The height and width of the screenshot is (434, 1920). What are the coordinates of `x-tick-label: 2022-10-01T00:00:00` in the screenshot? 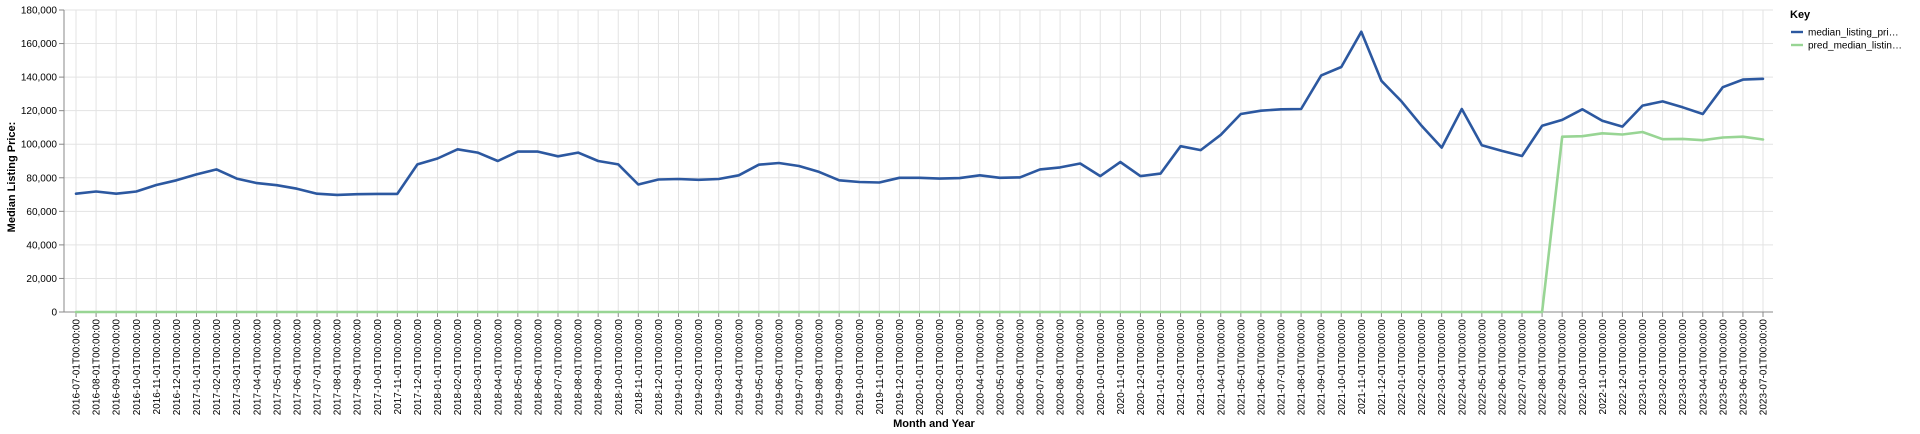 It's located at (1583, 367).